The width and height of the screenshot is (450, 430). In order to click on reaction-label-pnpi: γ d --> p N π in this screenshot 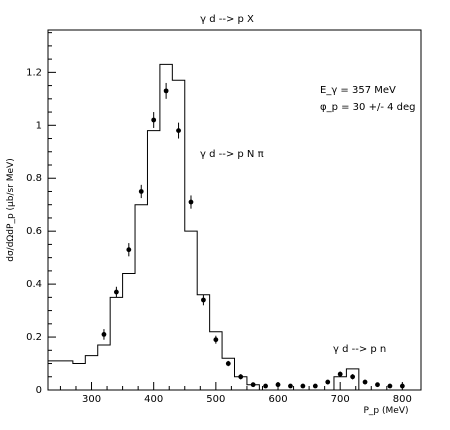, I will do `click(232, 154)`.